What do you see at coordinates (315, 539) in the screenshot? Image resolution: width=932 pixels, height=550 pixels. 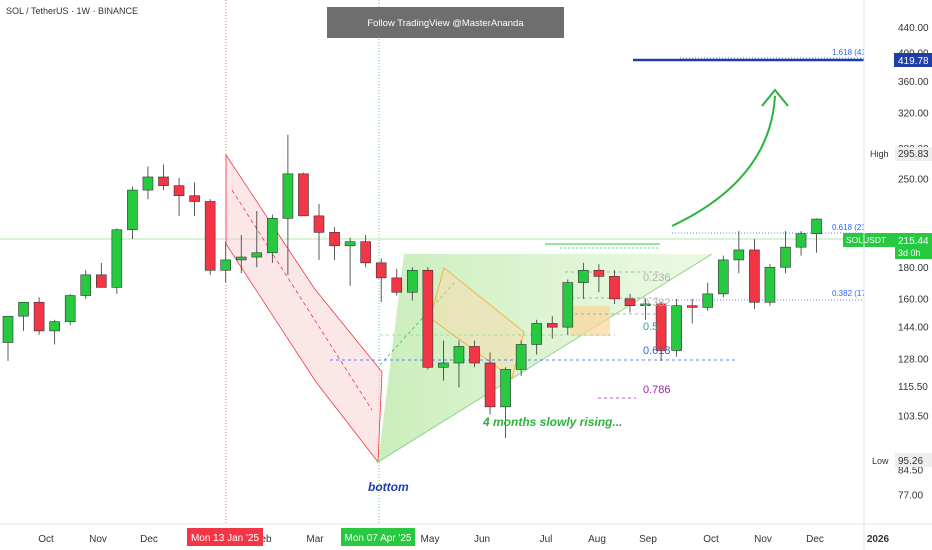 I see `time-tick-label: Mar` at bounding box center [315, 539].